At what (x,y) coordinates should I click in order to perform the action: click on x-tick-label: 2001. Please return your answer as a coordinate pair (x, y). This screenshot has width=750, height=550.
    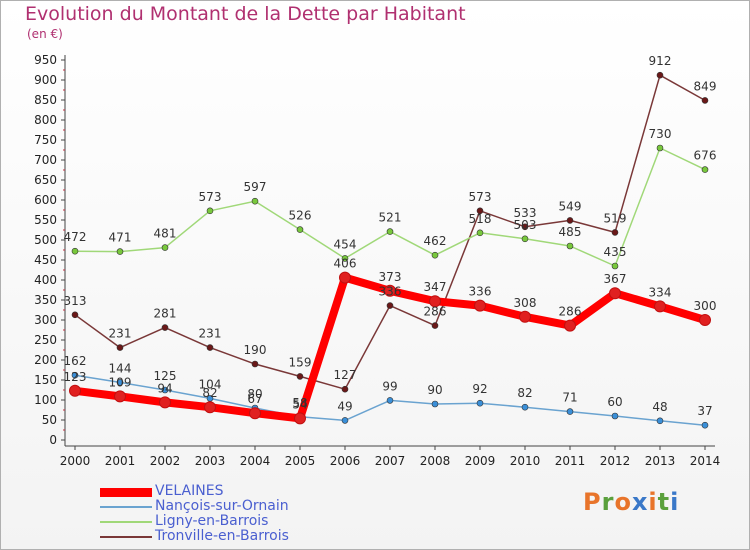
    Looking at the image, I should click on (120, 461).